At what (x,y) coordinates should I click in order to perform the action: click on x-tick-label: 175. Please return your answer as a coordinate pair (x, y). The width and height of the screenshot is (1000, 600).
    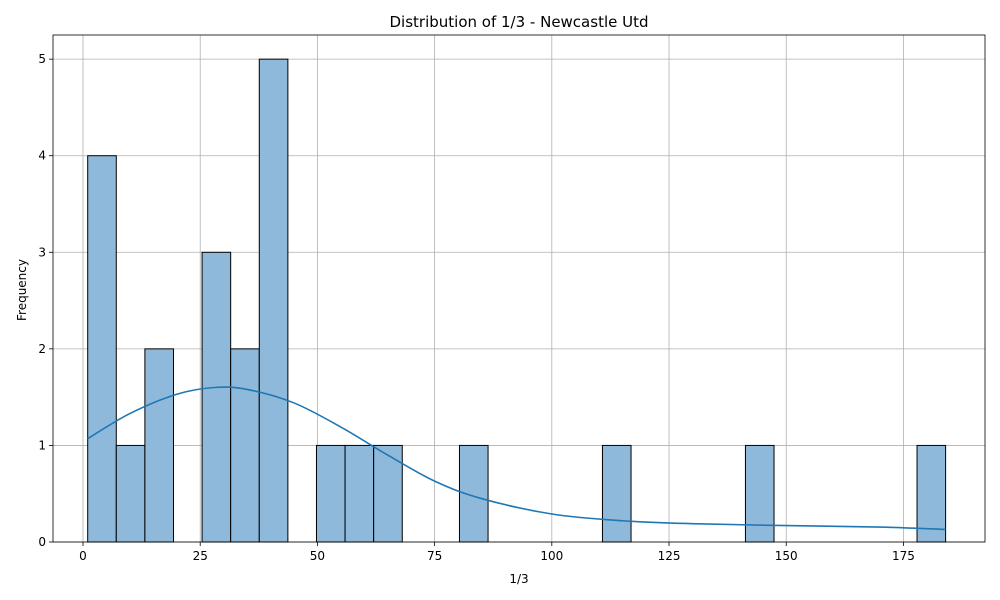
    Looking at the image, I should click on (903, 556).